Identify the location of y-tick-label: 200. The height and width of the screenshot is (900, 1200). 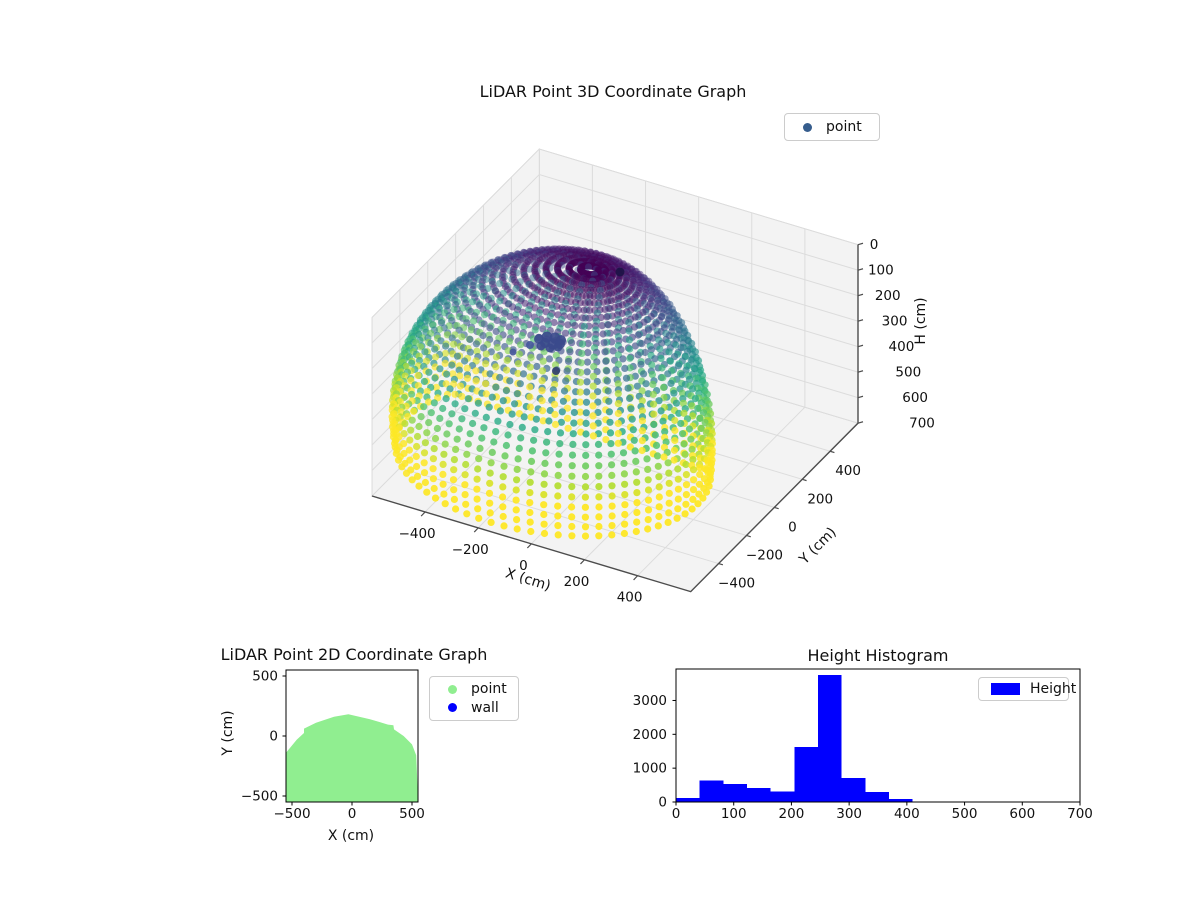
(820, 499).